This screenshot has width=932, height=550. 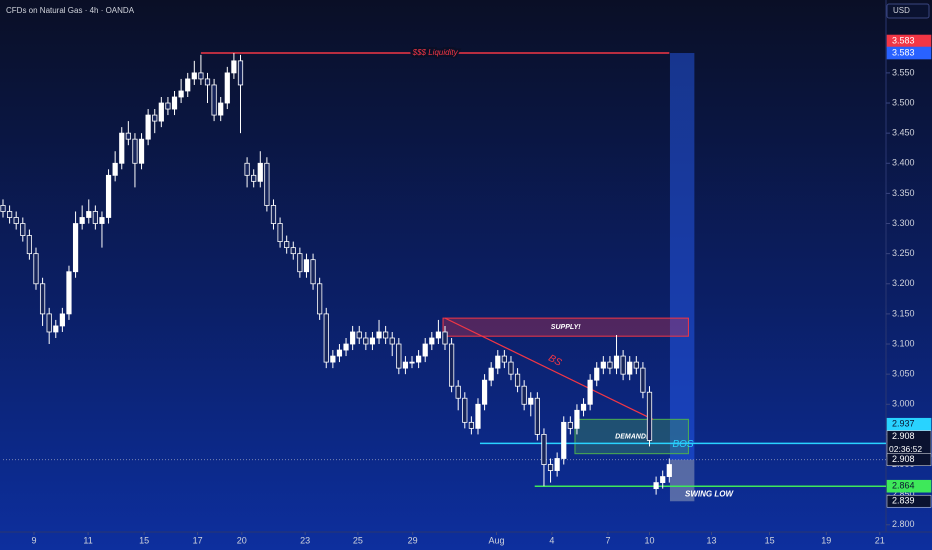 What do you see at coordinates (70, 10) in the screenshot?
I see `chart-title: CFDs on Natural Gas · 4h · OANDA` at bounding box center [70, 10].